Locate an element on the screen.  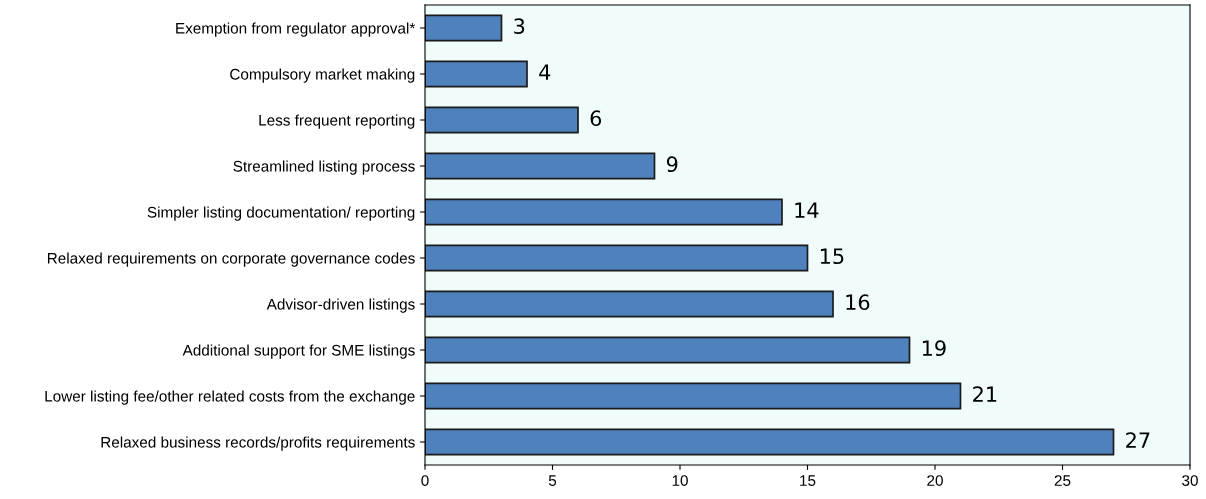
x-tick-label: 15 is located at coordinates (808, 480).